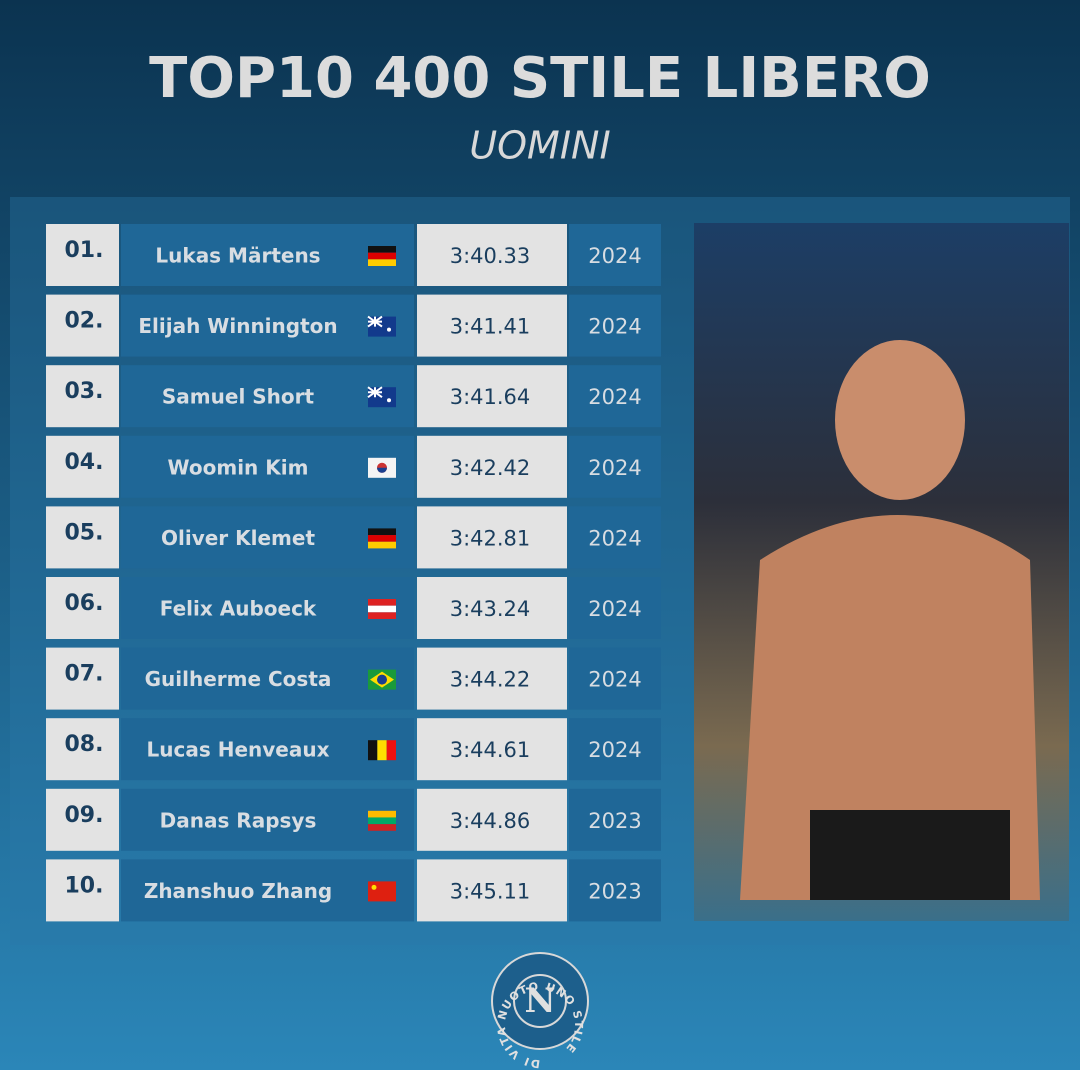 The height and width of the screenshot is (1070, 1080). What do you see at coordinates (237, 256) in the screenshot?
I see `athlete-name: Lukas Märtens` at bounding box center [237, 256].